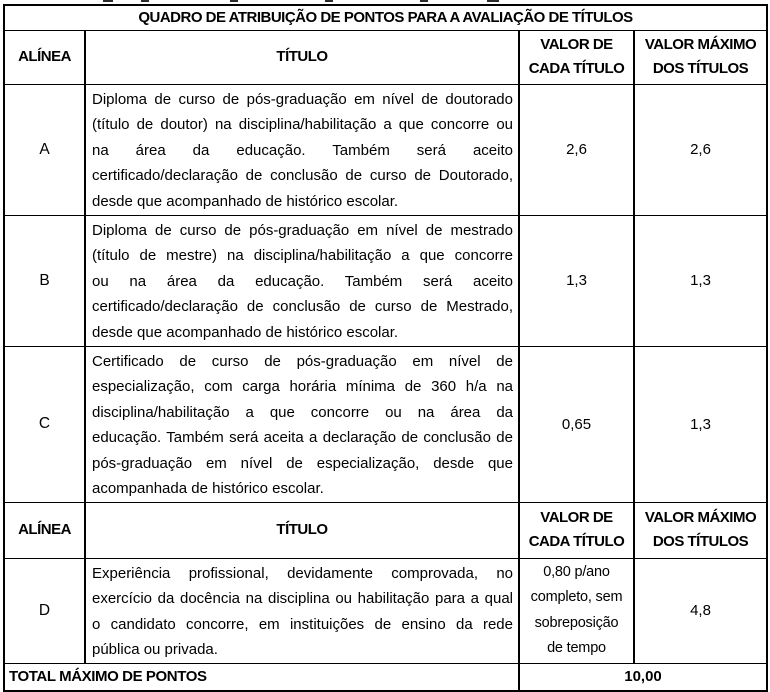  Describe the element at coordinates (261, 677) in the screenshot. I see `total-label: TOTAL MÁXIMO DE PONTOS` at that location.